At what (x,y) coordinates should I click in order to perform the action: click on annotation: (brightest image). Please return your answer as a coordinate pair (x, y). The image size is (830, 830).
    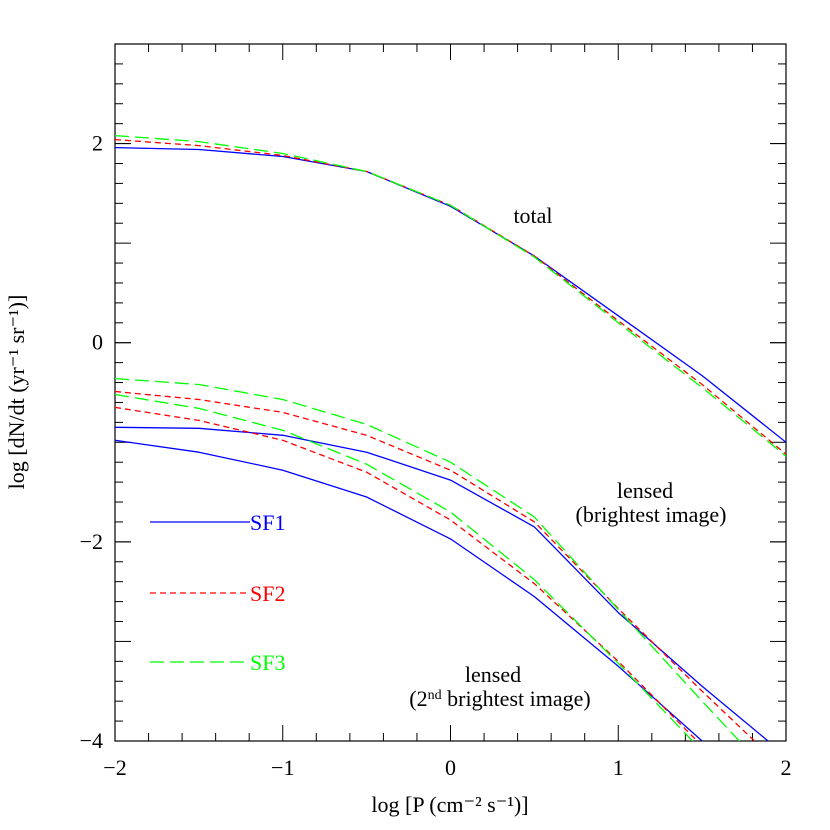
    Looking at the image, I should click on (651, 514).